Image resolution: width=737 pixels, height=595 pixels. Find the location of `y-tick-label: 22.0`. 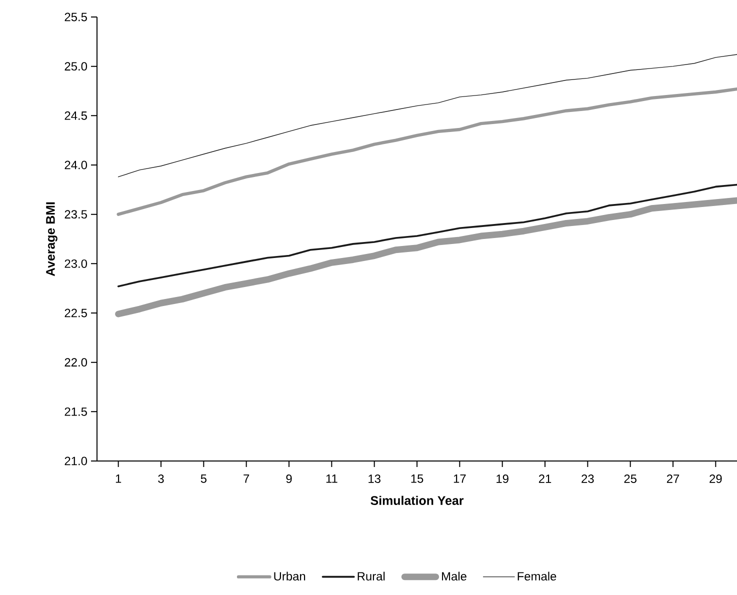

y-tick-label: 22.0 is located at coordinates (76, 362).